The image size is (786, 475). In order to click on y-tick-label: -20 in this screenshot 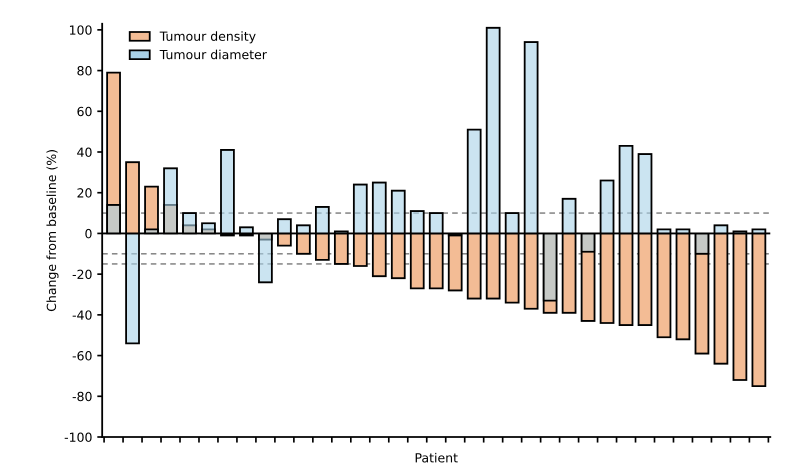, I will do `click(82, 275)`.